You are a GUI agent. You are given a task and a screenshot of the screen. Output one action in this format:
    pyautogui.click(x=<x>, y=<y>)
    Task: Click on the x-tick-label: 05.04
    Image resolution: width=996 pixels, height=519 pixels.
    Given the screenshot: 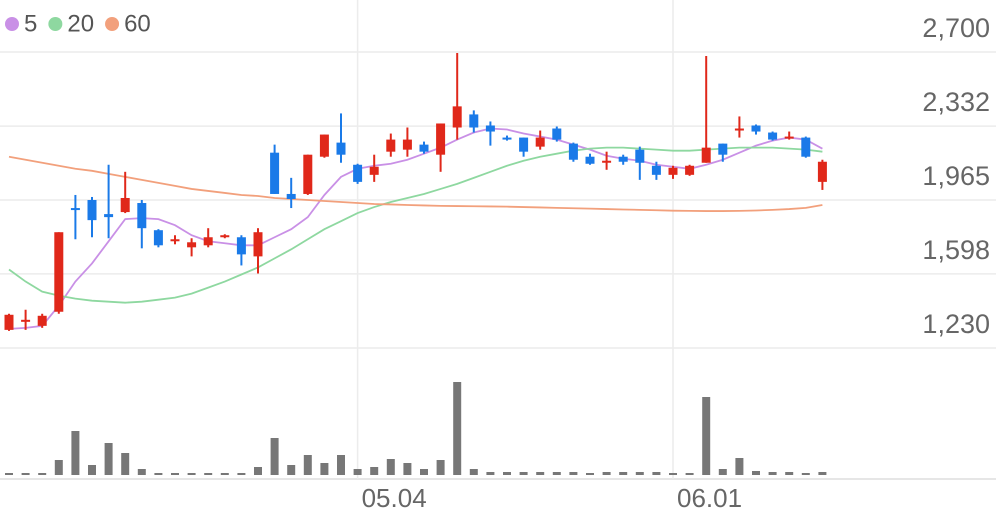 What is the action you would take?
    pyautogui.click(x=394, y=498)
    